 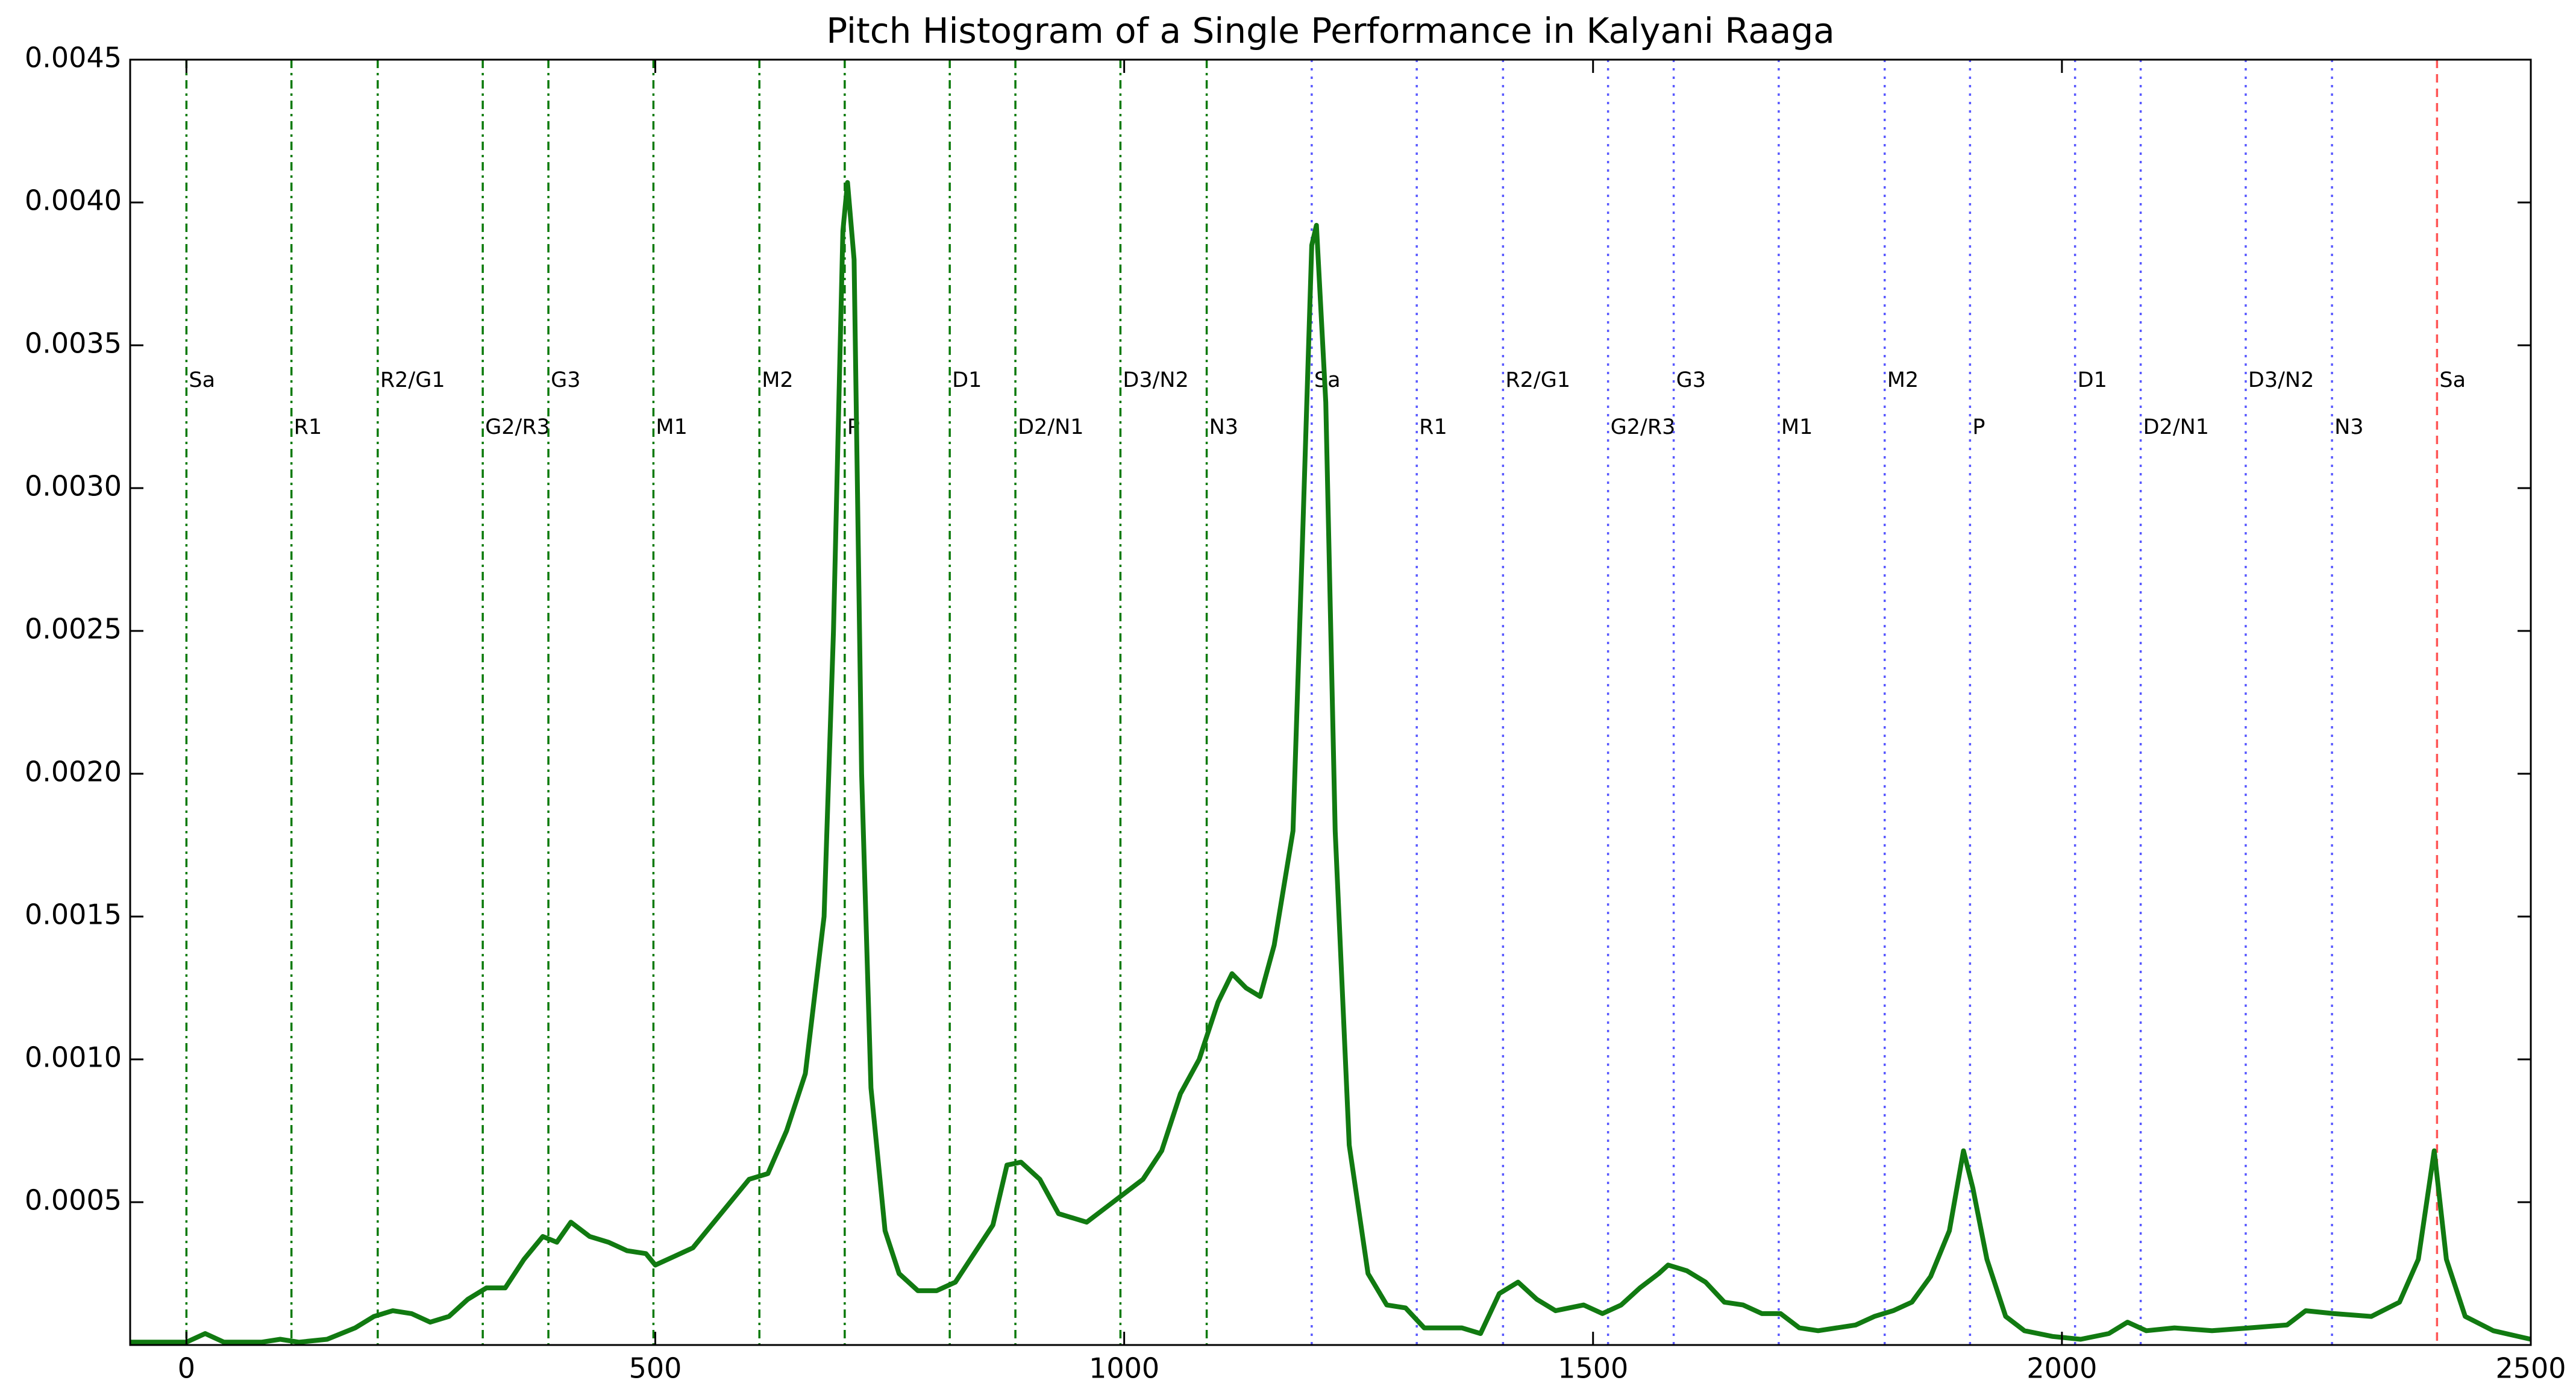 I want to click on y-tick-label: 0.0040, so click(x=73, y=201).